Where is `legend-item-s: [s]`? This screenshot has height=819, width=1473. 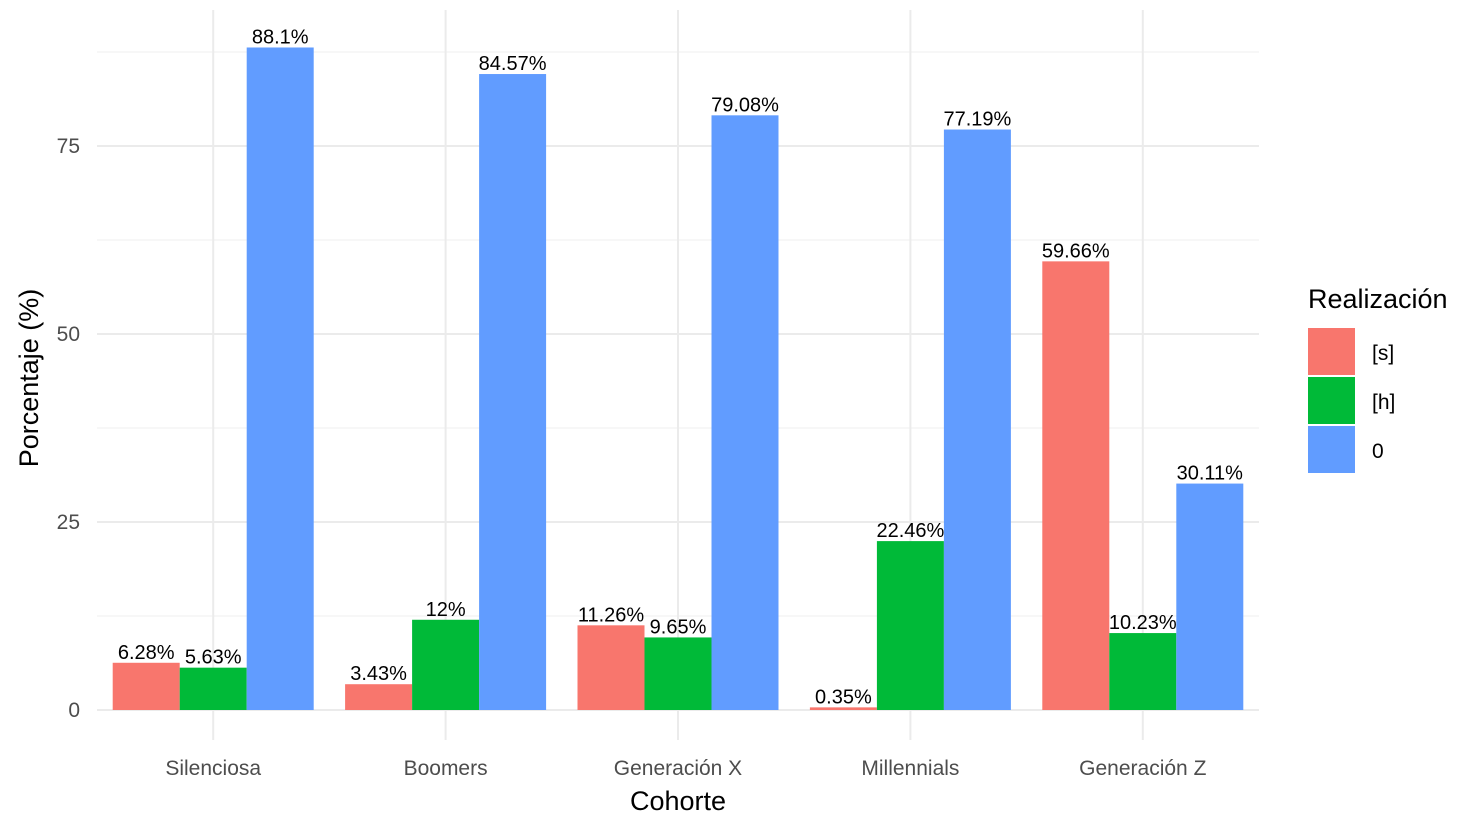 legend-item-s: [s] is located at coordinates (1351, 351).